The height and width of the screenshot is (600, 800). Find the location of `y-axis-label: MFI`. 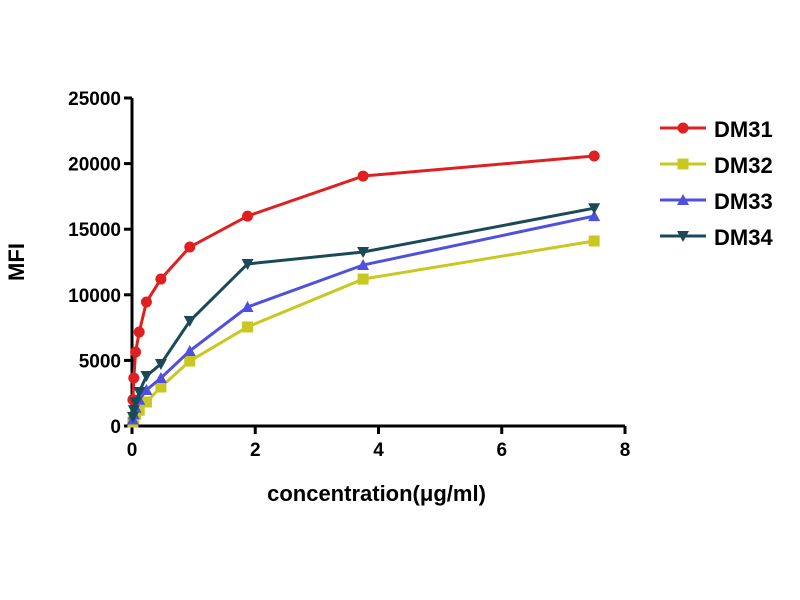

y-axis-label: MFI is located at coordinates (16, 262).